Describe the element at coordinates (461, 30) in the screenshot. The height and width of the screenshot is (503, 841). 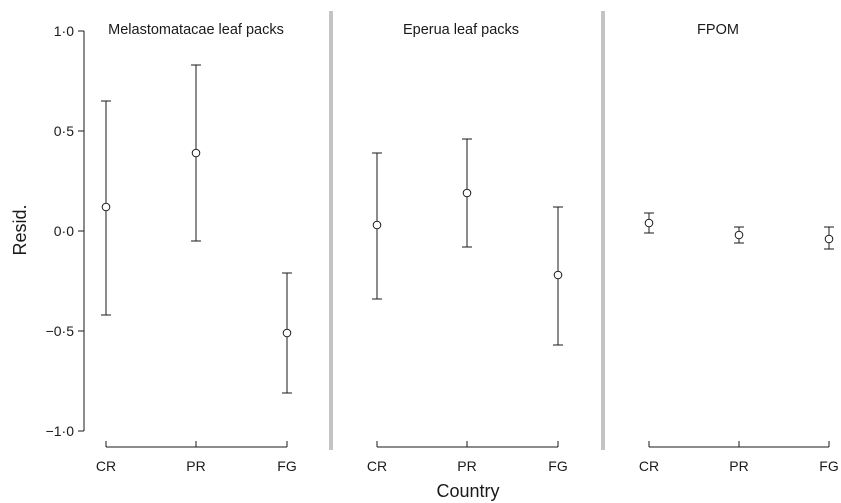
I see `panel-title: Eperua leaf packs` at that location.